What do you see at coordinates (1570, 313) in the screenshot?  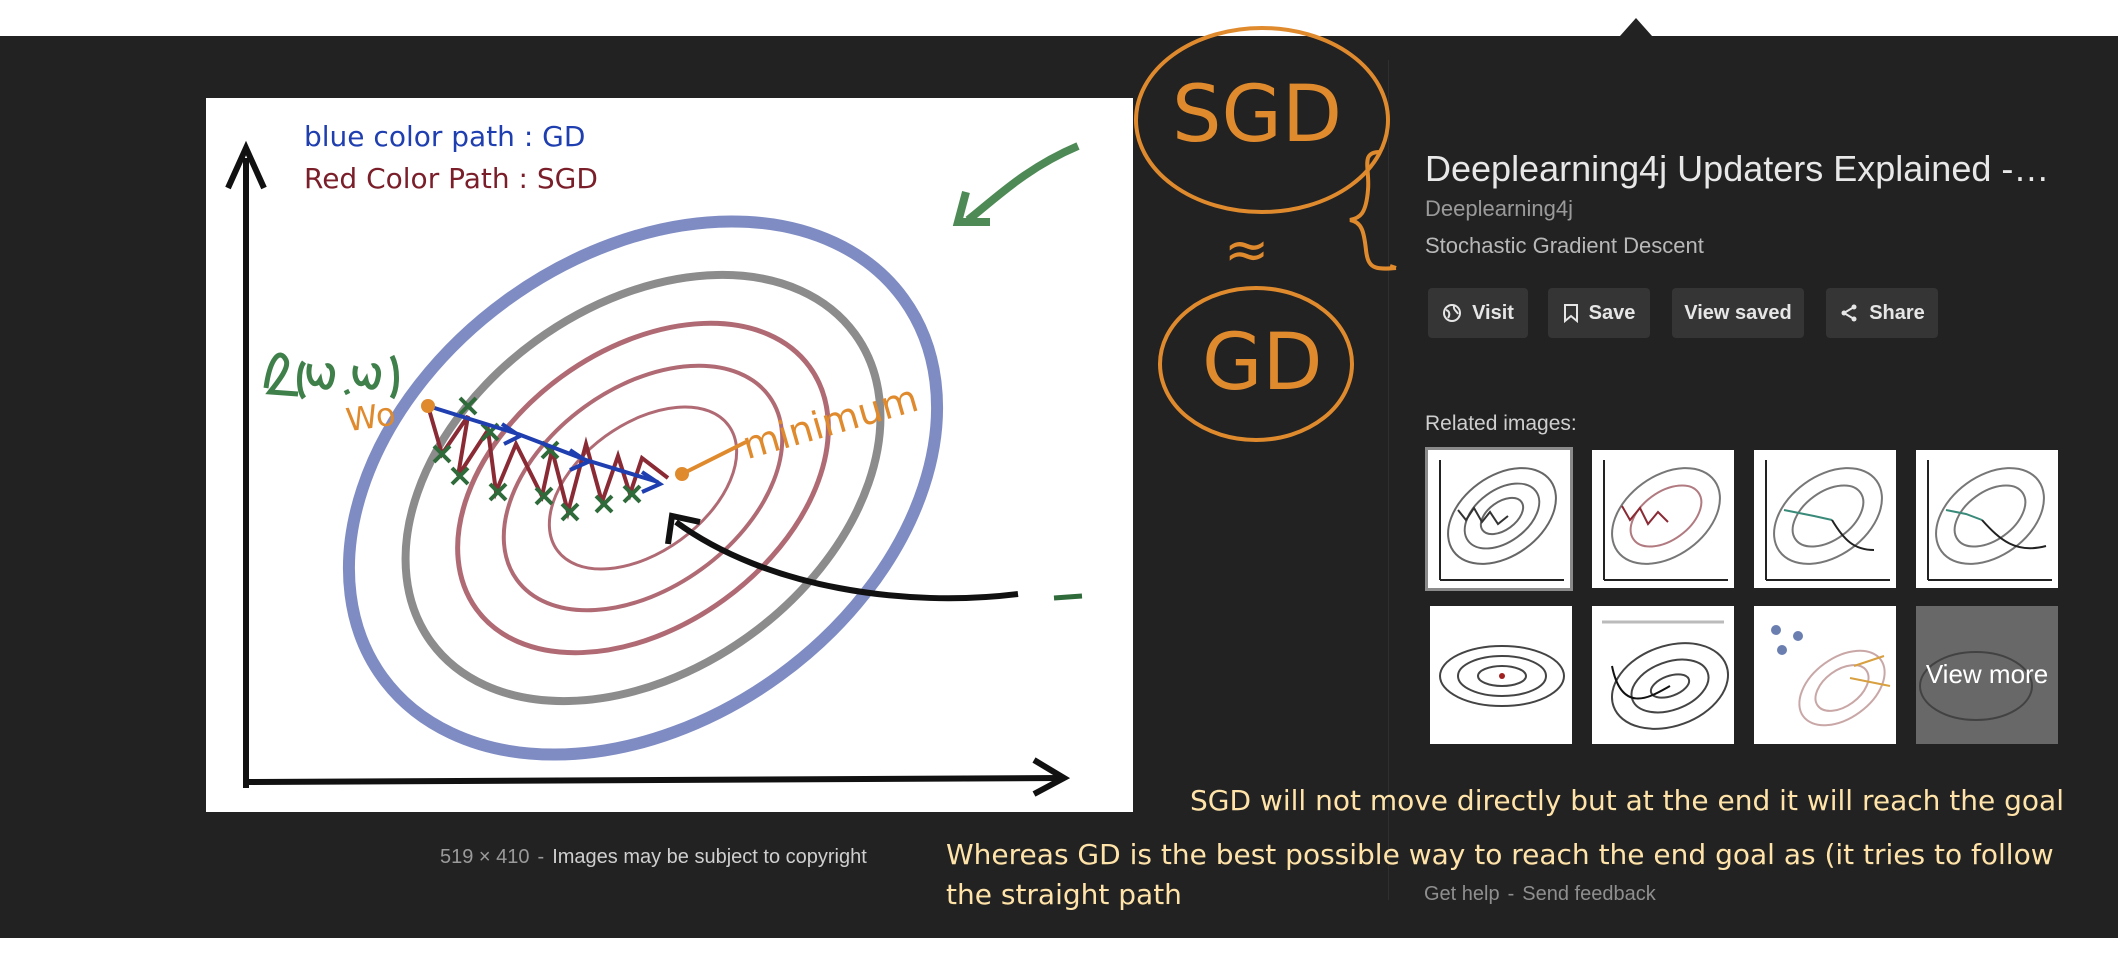 I see `bookmark-icon` at bounding box center [1570, 313].